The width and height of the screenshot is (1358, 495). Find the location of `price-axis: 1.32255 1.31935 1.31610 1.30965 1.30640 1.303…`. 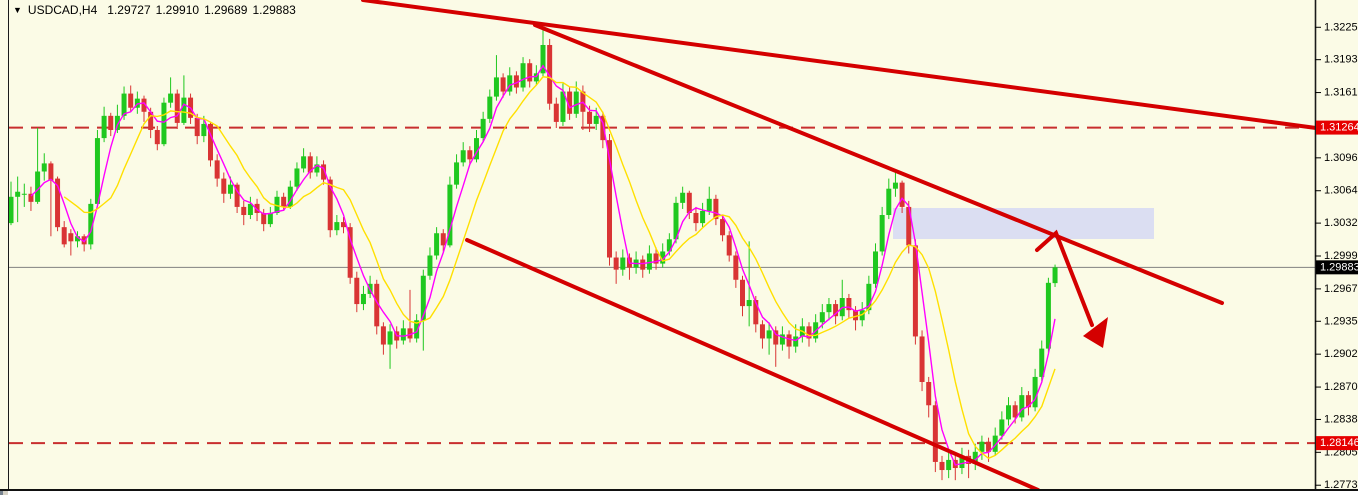

price-axis: 1.32255 1.31935 1.31610 1.30965 1.30640 1.303… is located at coordinates (1336, 245).